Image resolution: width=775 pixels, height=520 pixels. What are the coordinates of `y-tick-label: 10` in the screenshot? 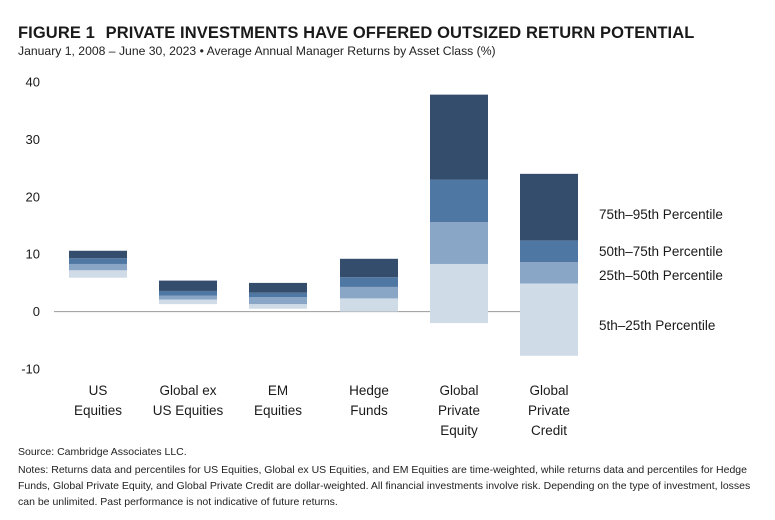 It's located at (33, 254).